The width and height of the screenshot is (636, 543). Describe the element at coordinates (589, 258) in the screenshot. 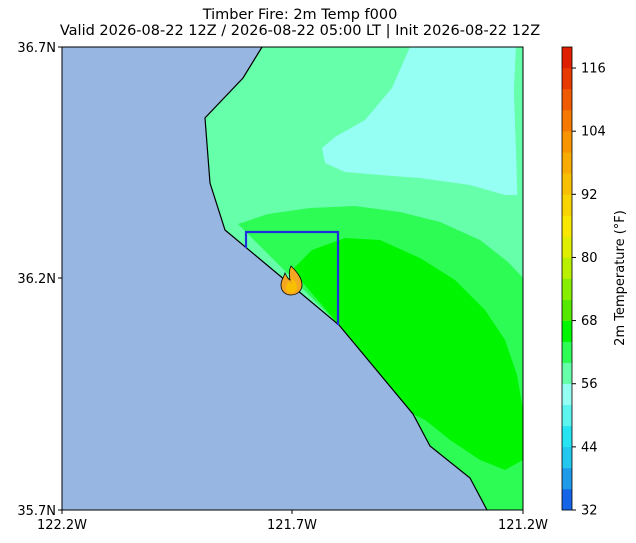

I see `colorbar-tick-label: 80` at that location.